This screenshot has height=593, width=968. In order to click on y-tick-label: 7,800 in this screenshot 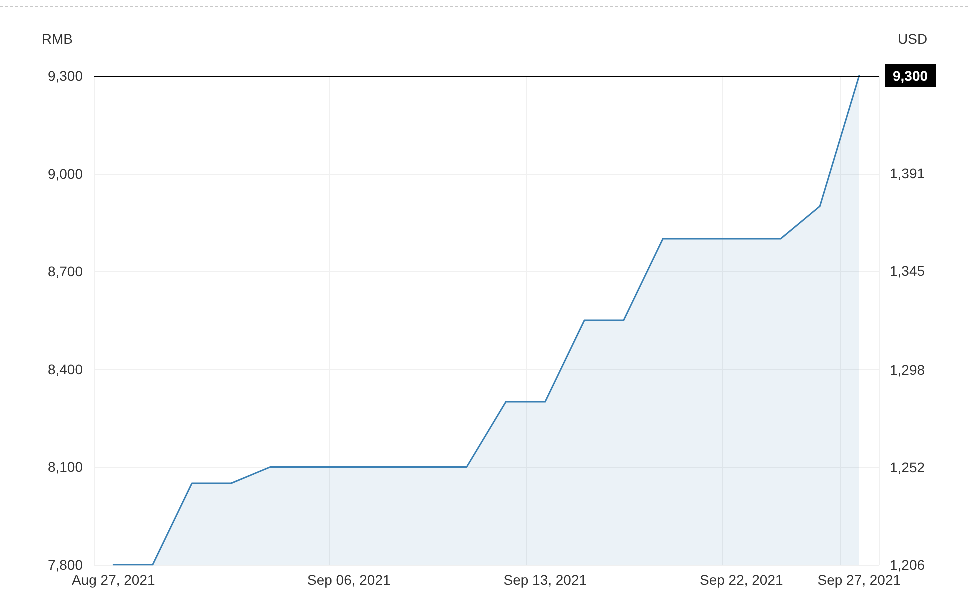, I will do `click(66, 565)`.